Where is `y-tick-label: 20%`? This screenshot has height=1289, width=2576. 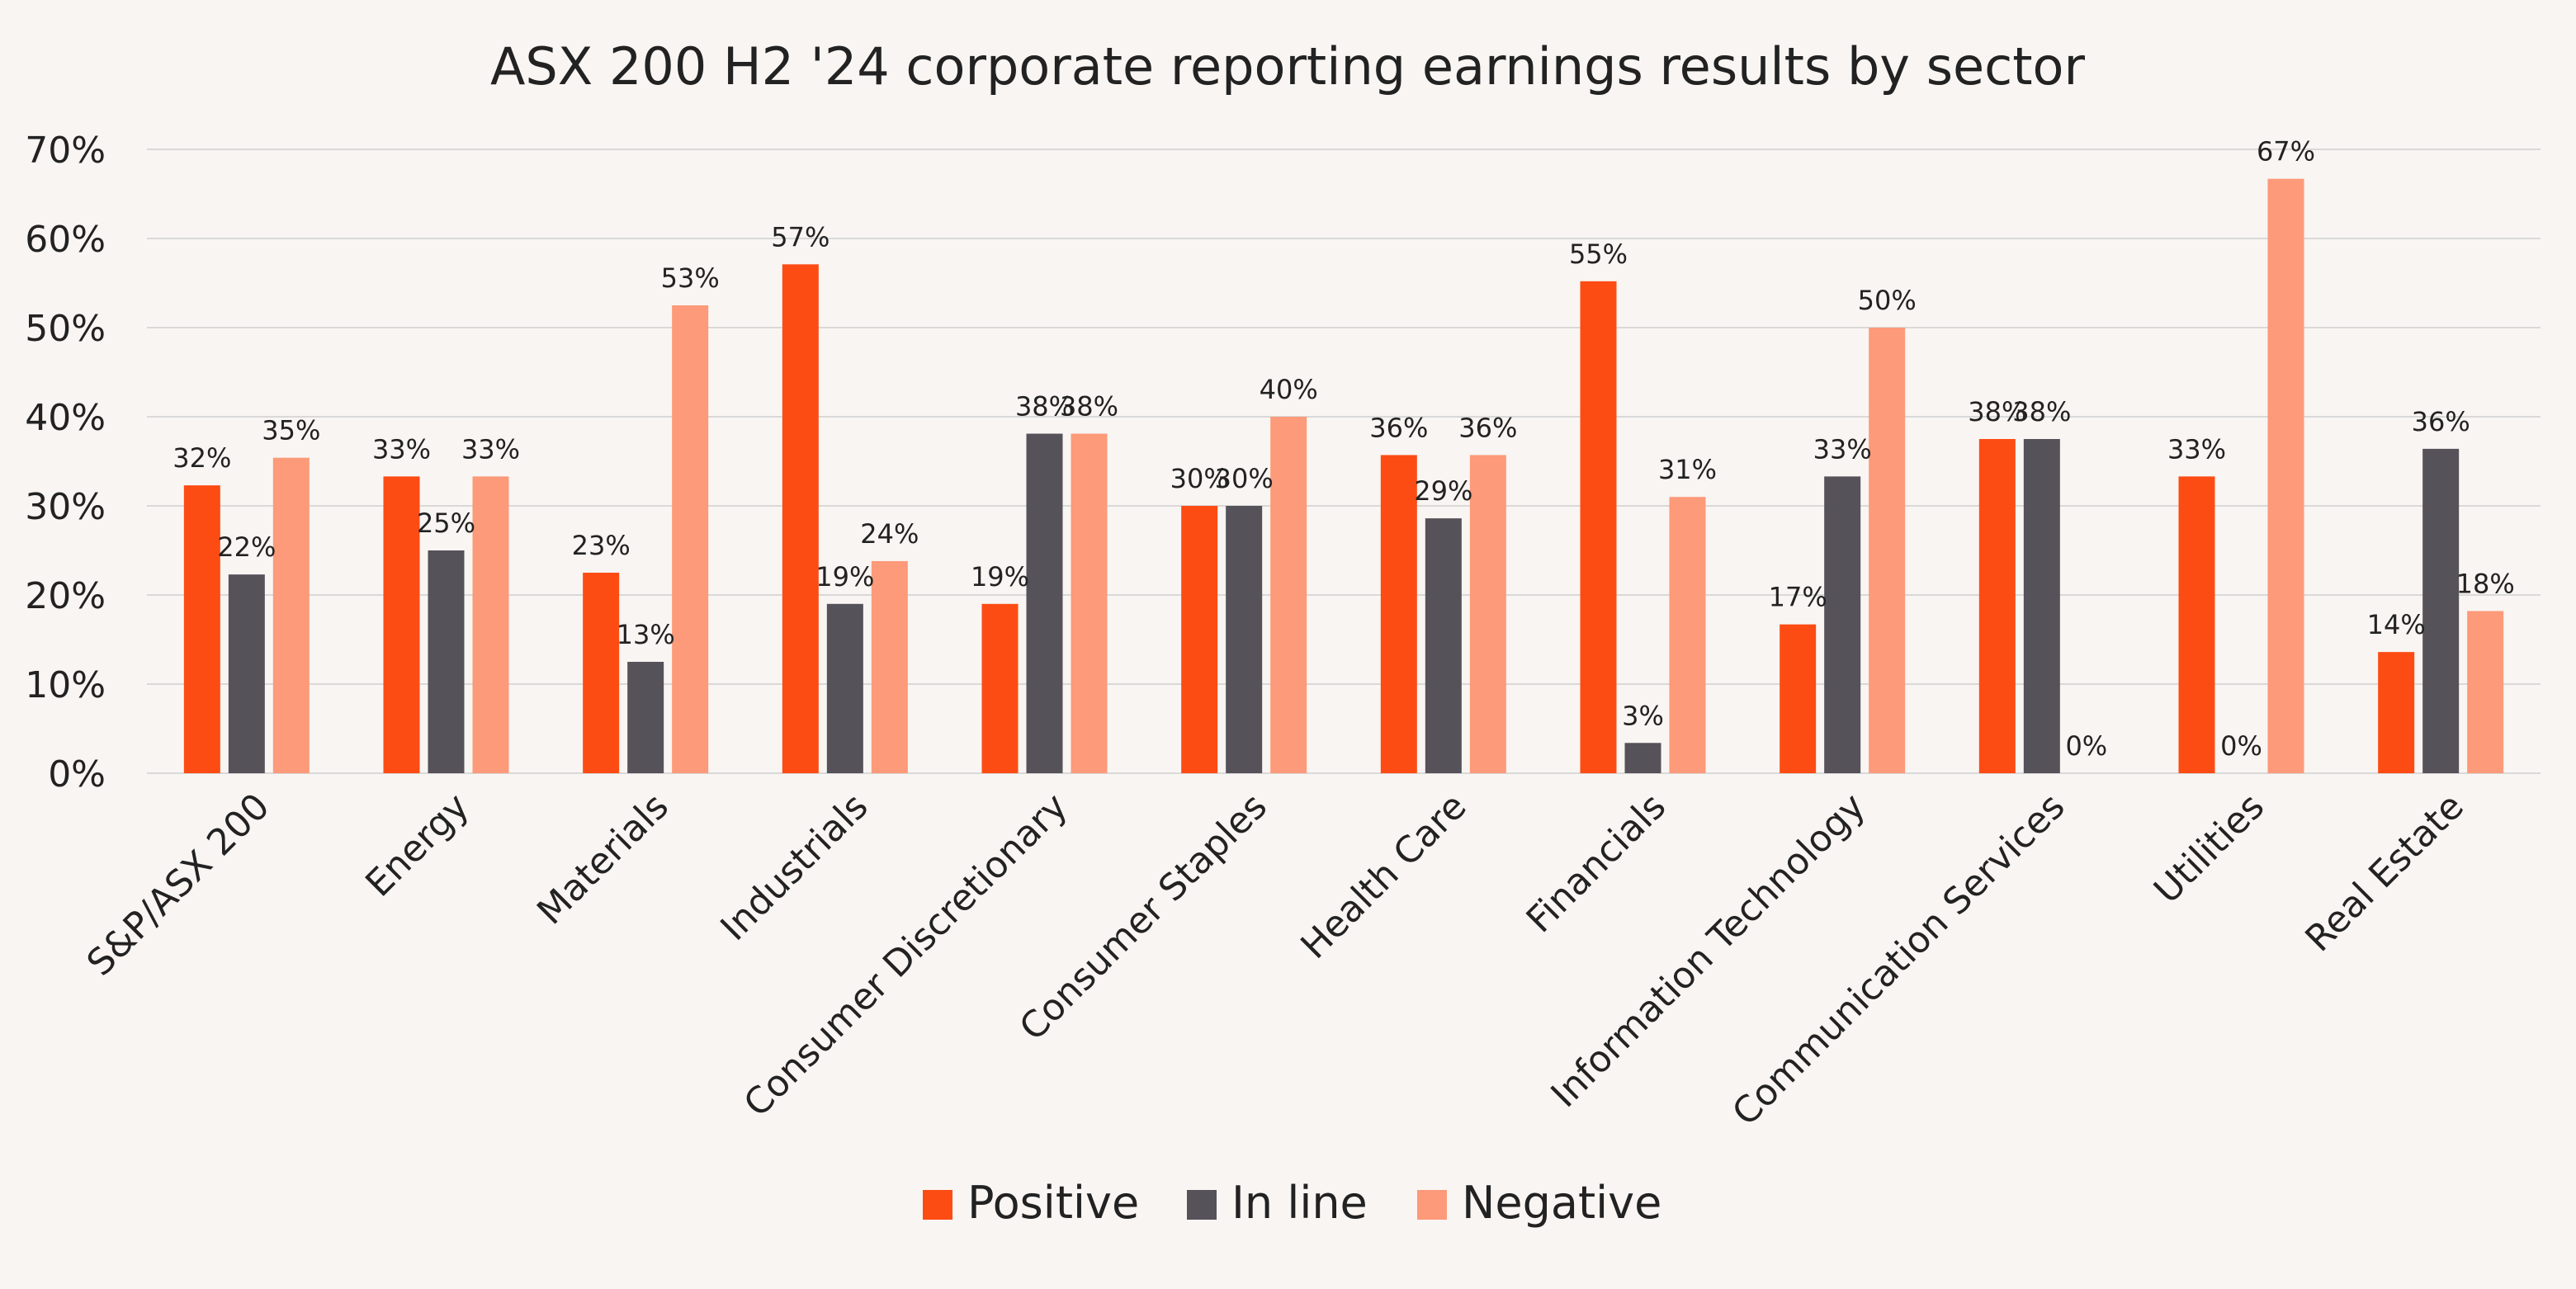 y-tick-label: 20% is located at coordinates (65, 596).